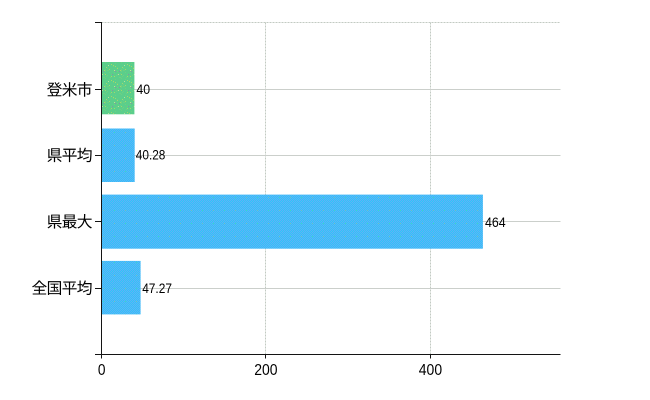 This screenshot has width=650, height=400. I want to click on svg-text: 47.27, so click(157, 288).